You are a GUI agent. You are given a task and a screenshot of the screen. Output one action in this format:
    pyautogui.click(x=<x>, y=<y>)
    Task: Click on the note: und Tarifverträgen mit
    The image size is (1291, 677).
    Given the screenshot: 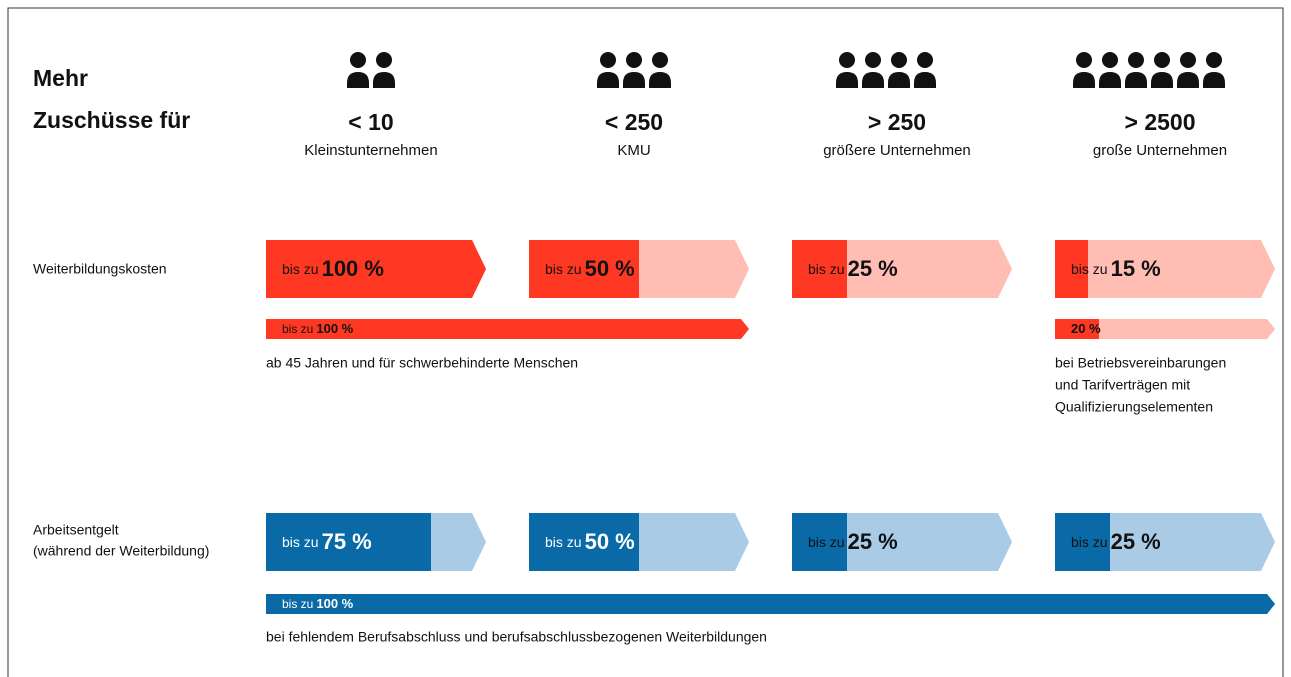 What is the action you would take?
    pyautogui.click(x=1122, y=385)
    